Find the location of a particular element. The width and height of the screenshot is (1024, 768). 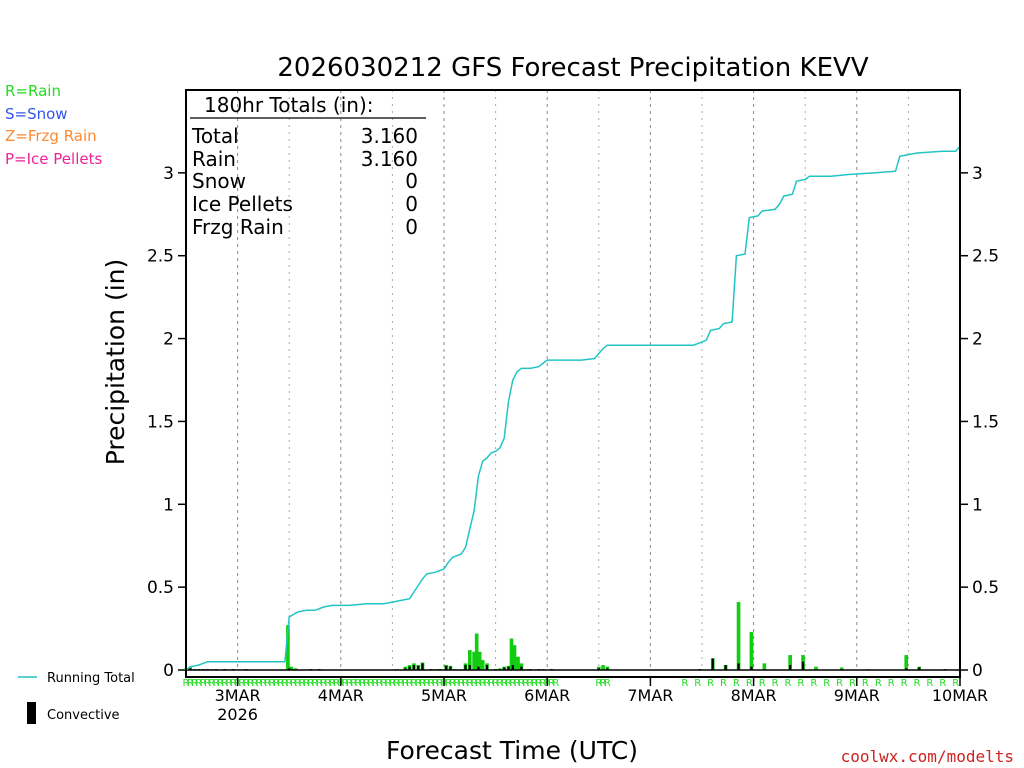

totals-ice-label: Ice Pellets is located at coordinates (242, 204).